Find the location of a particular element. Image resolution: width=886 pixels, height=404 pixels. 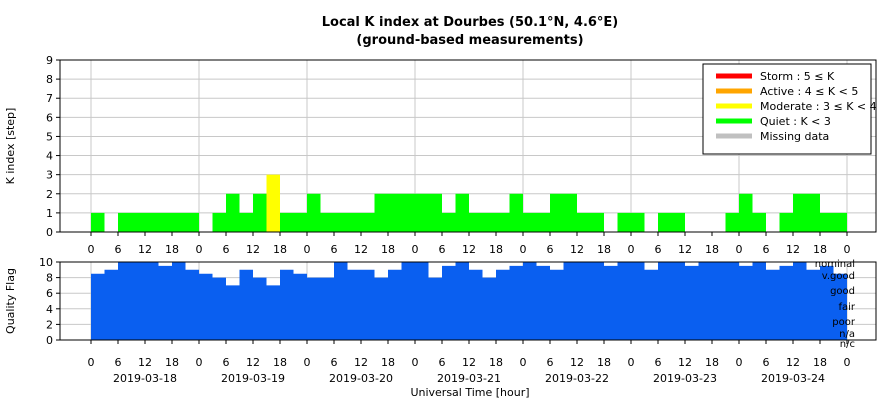

quality-flag-label: poor is located at coordinates (844, 322).